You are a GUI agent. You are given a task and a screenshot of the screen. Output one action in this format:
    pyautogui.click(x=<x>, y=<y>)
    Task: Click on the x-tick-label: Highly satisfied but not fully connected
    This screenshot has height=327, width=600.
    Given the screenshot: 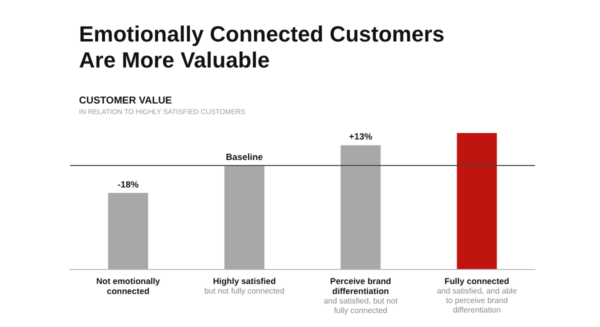 What is the action you would take?
    pyautogui.click(x=244, y=286)
    